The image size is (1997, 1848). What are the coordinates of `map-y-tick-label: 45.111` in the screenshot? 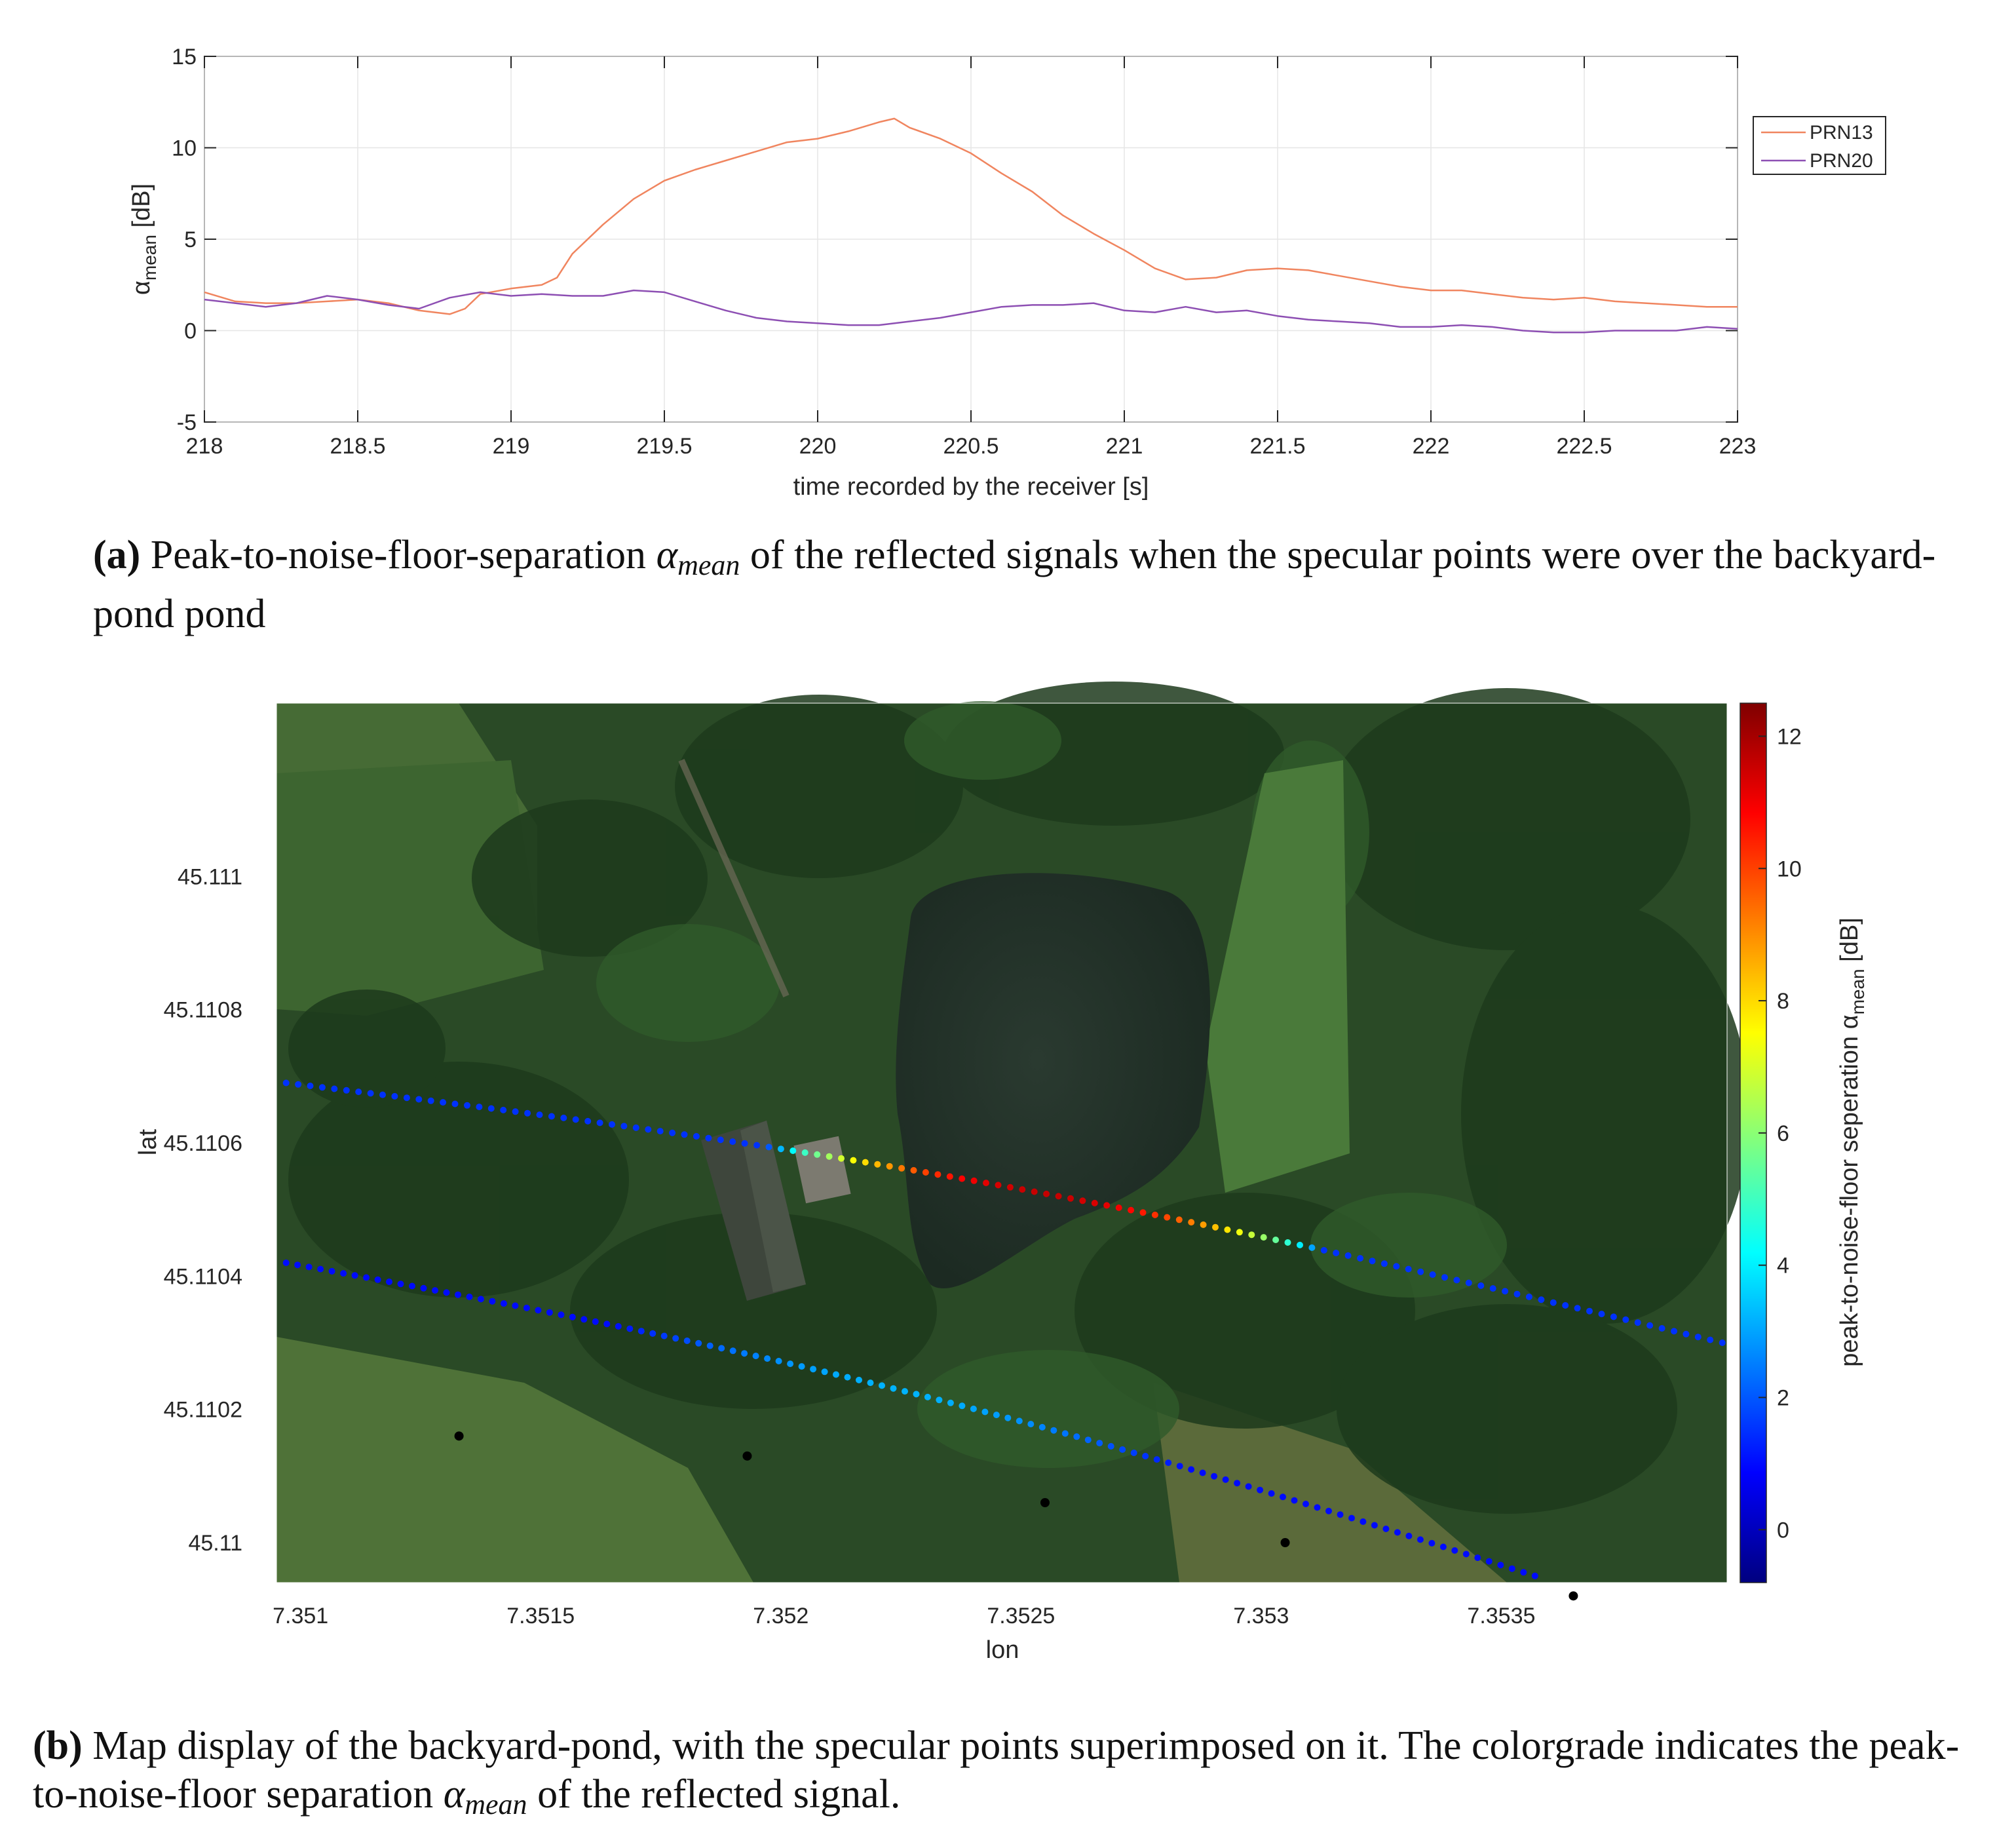 It's located at (210, 876).